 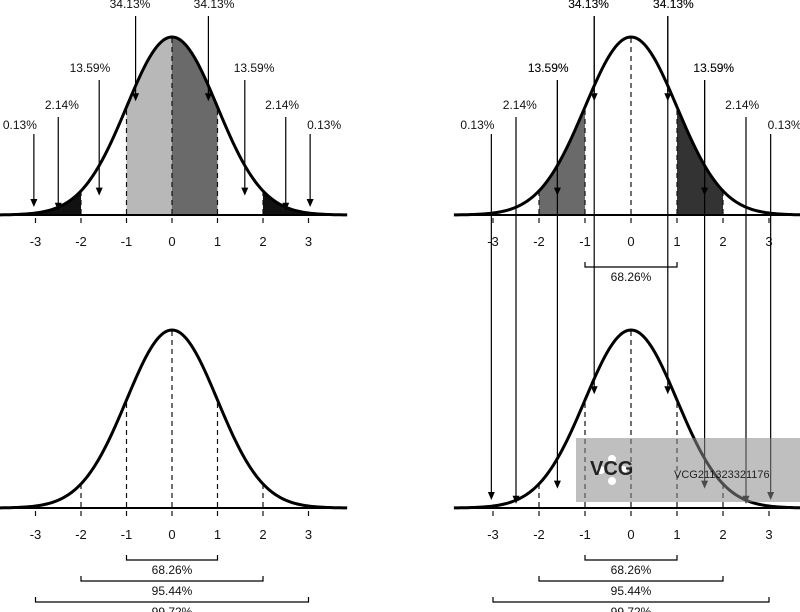 I want to click on watermark-logo-icon, so click(x=612, y=470).